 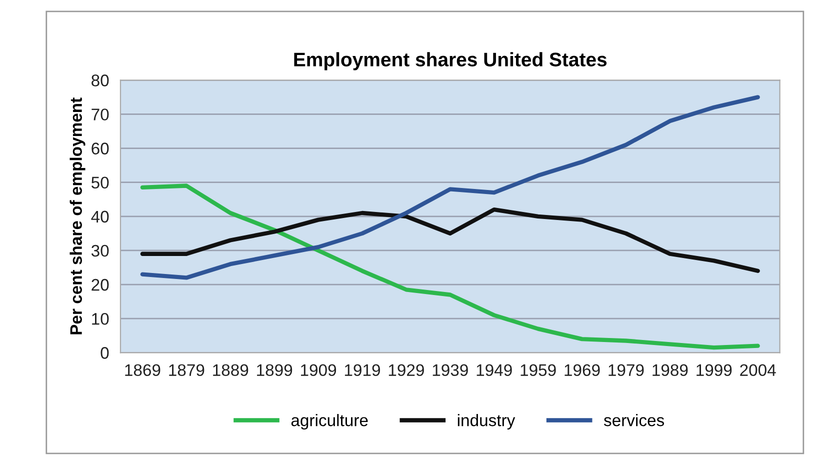 I want to click on x-tick-label: 1899, so click(x=274, y=370).